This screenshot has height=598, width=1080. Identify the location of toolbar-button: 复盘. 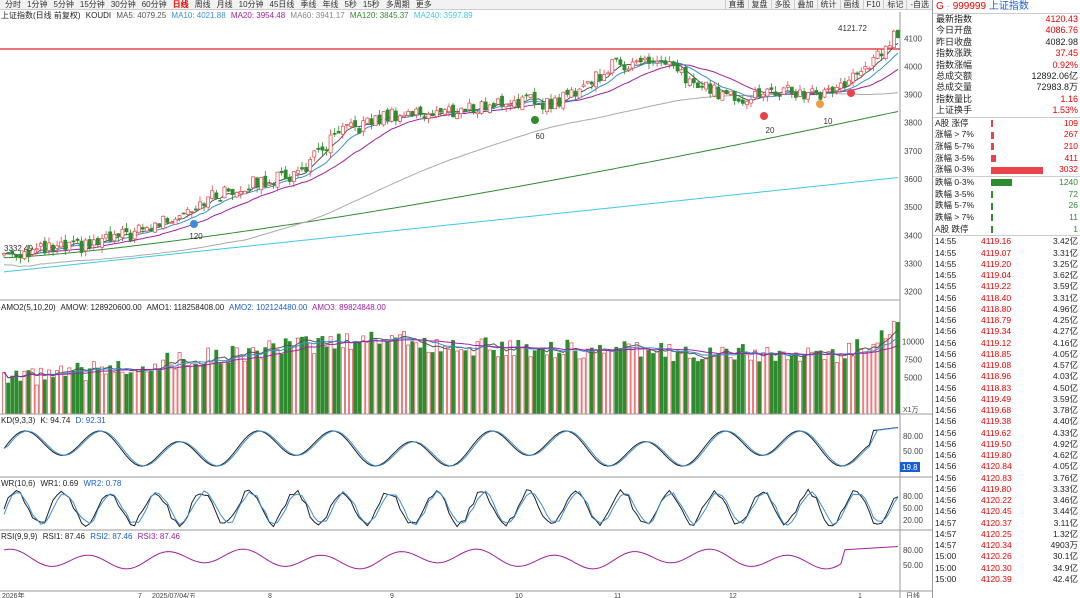
(759, 5).